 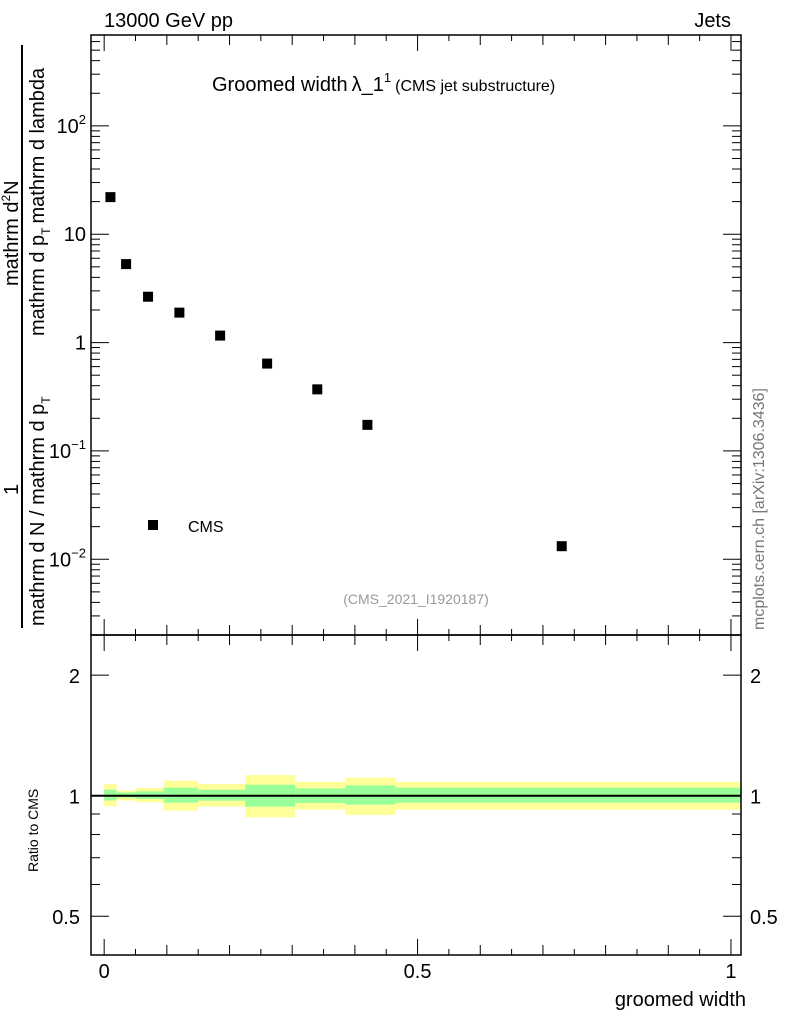 I want to click on legend-label: CMS, so click(x=206, y=527).